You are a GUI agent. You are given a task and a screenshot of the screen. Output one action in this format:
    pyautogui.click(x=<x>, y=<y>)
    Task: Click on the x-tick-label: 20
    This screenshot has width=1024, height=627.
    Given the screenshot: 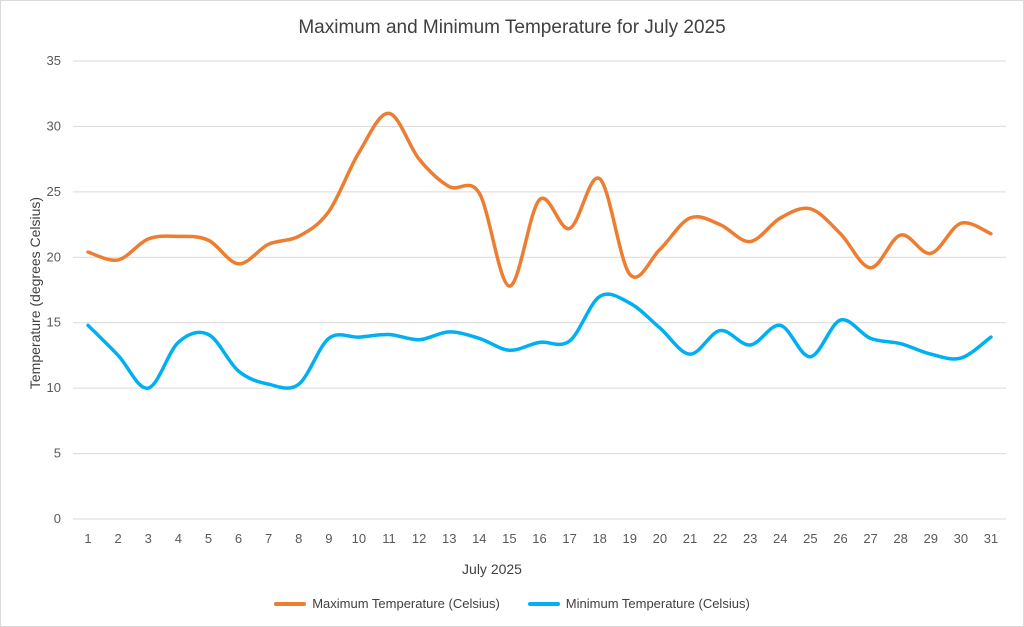 What is the action you would take?
    pyautogui.click(x=660, y=538)
    